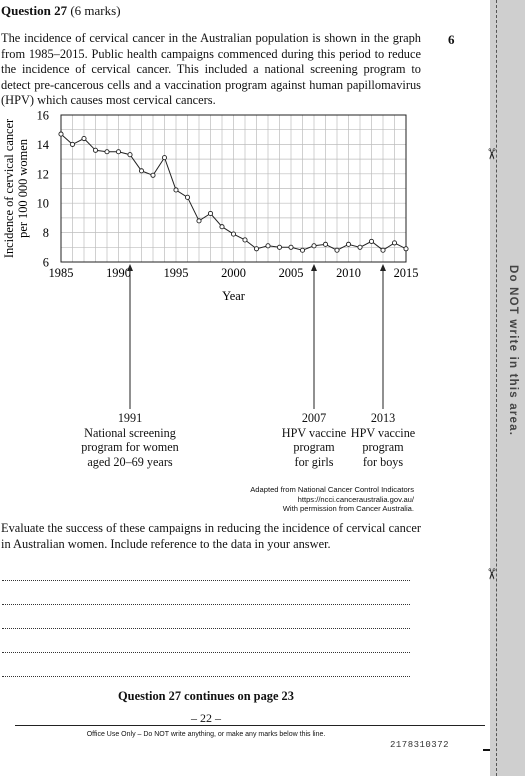 The height and width of the screenshot is (776, 525). Describe the element at coordinates (256, 336) in the screenshot. I see `annotation-arrows` at that location.